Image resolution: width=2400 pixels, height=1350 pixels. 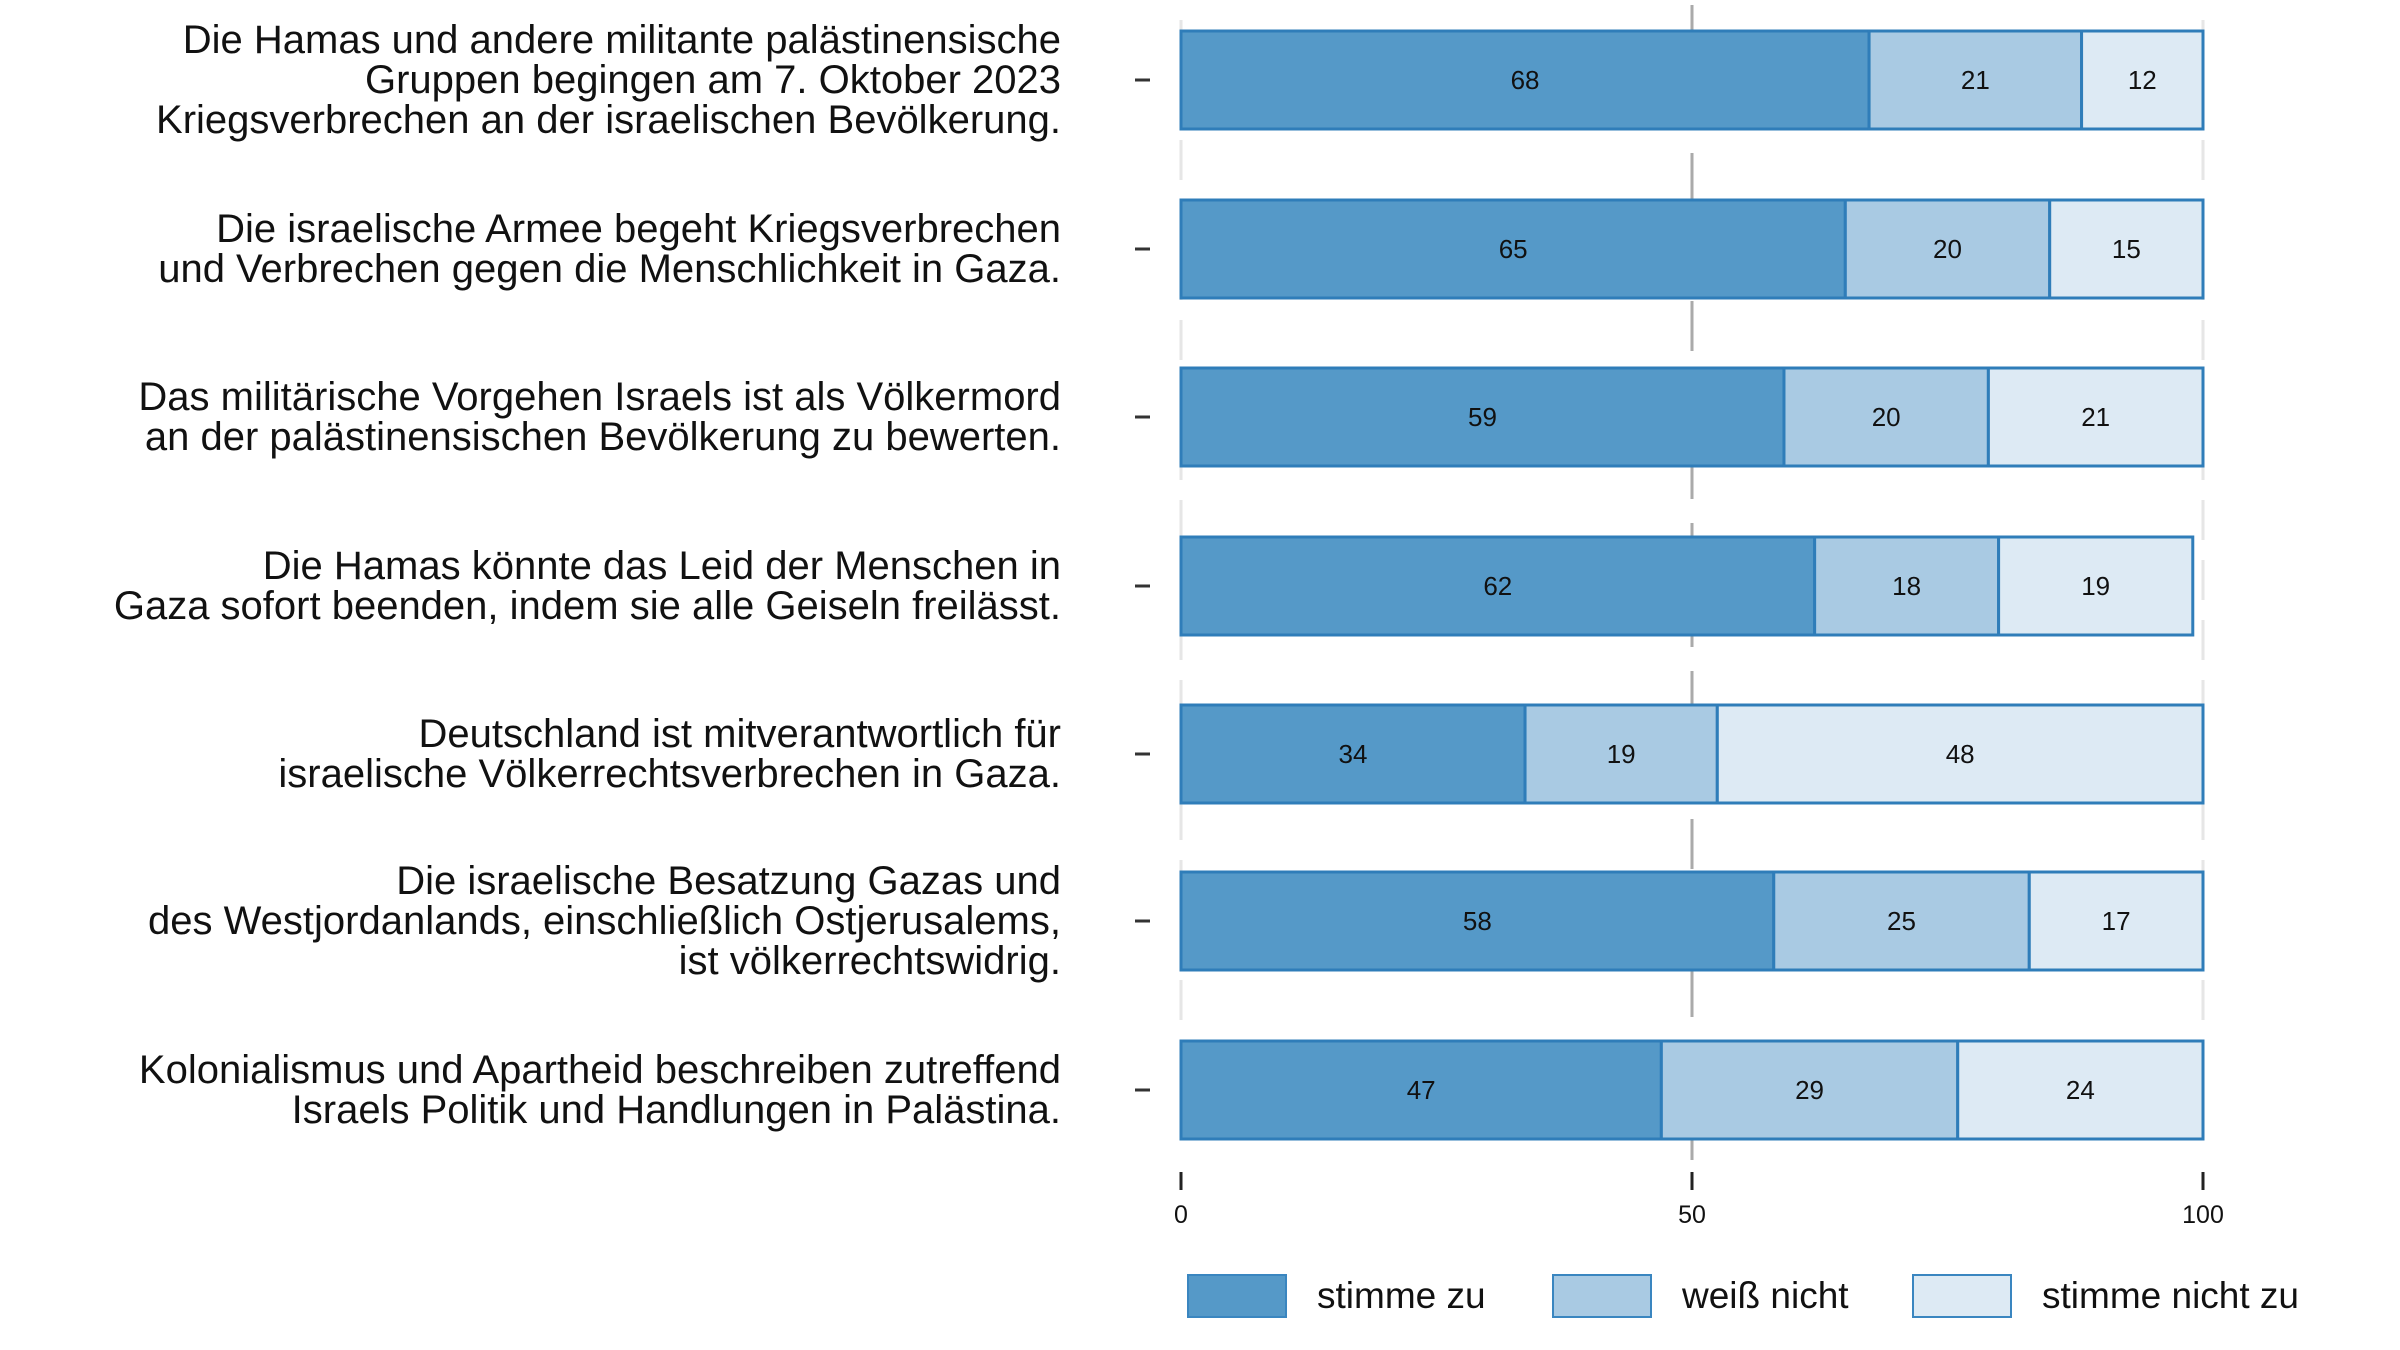 I want to click on bar-value-label: 47, so click(x=1421, y=1090).